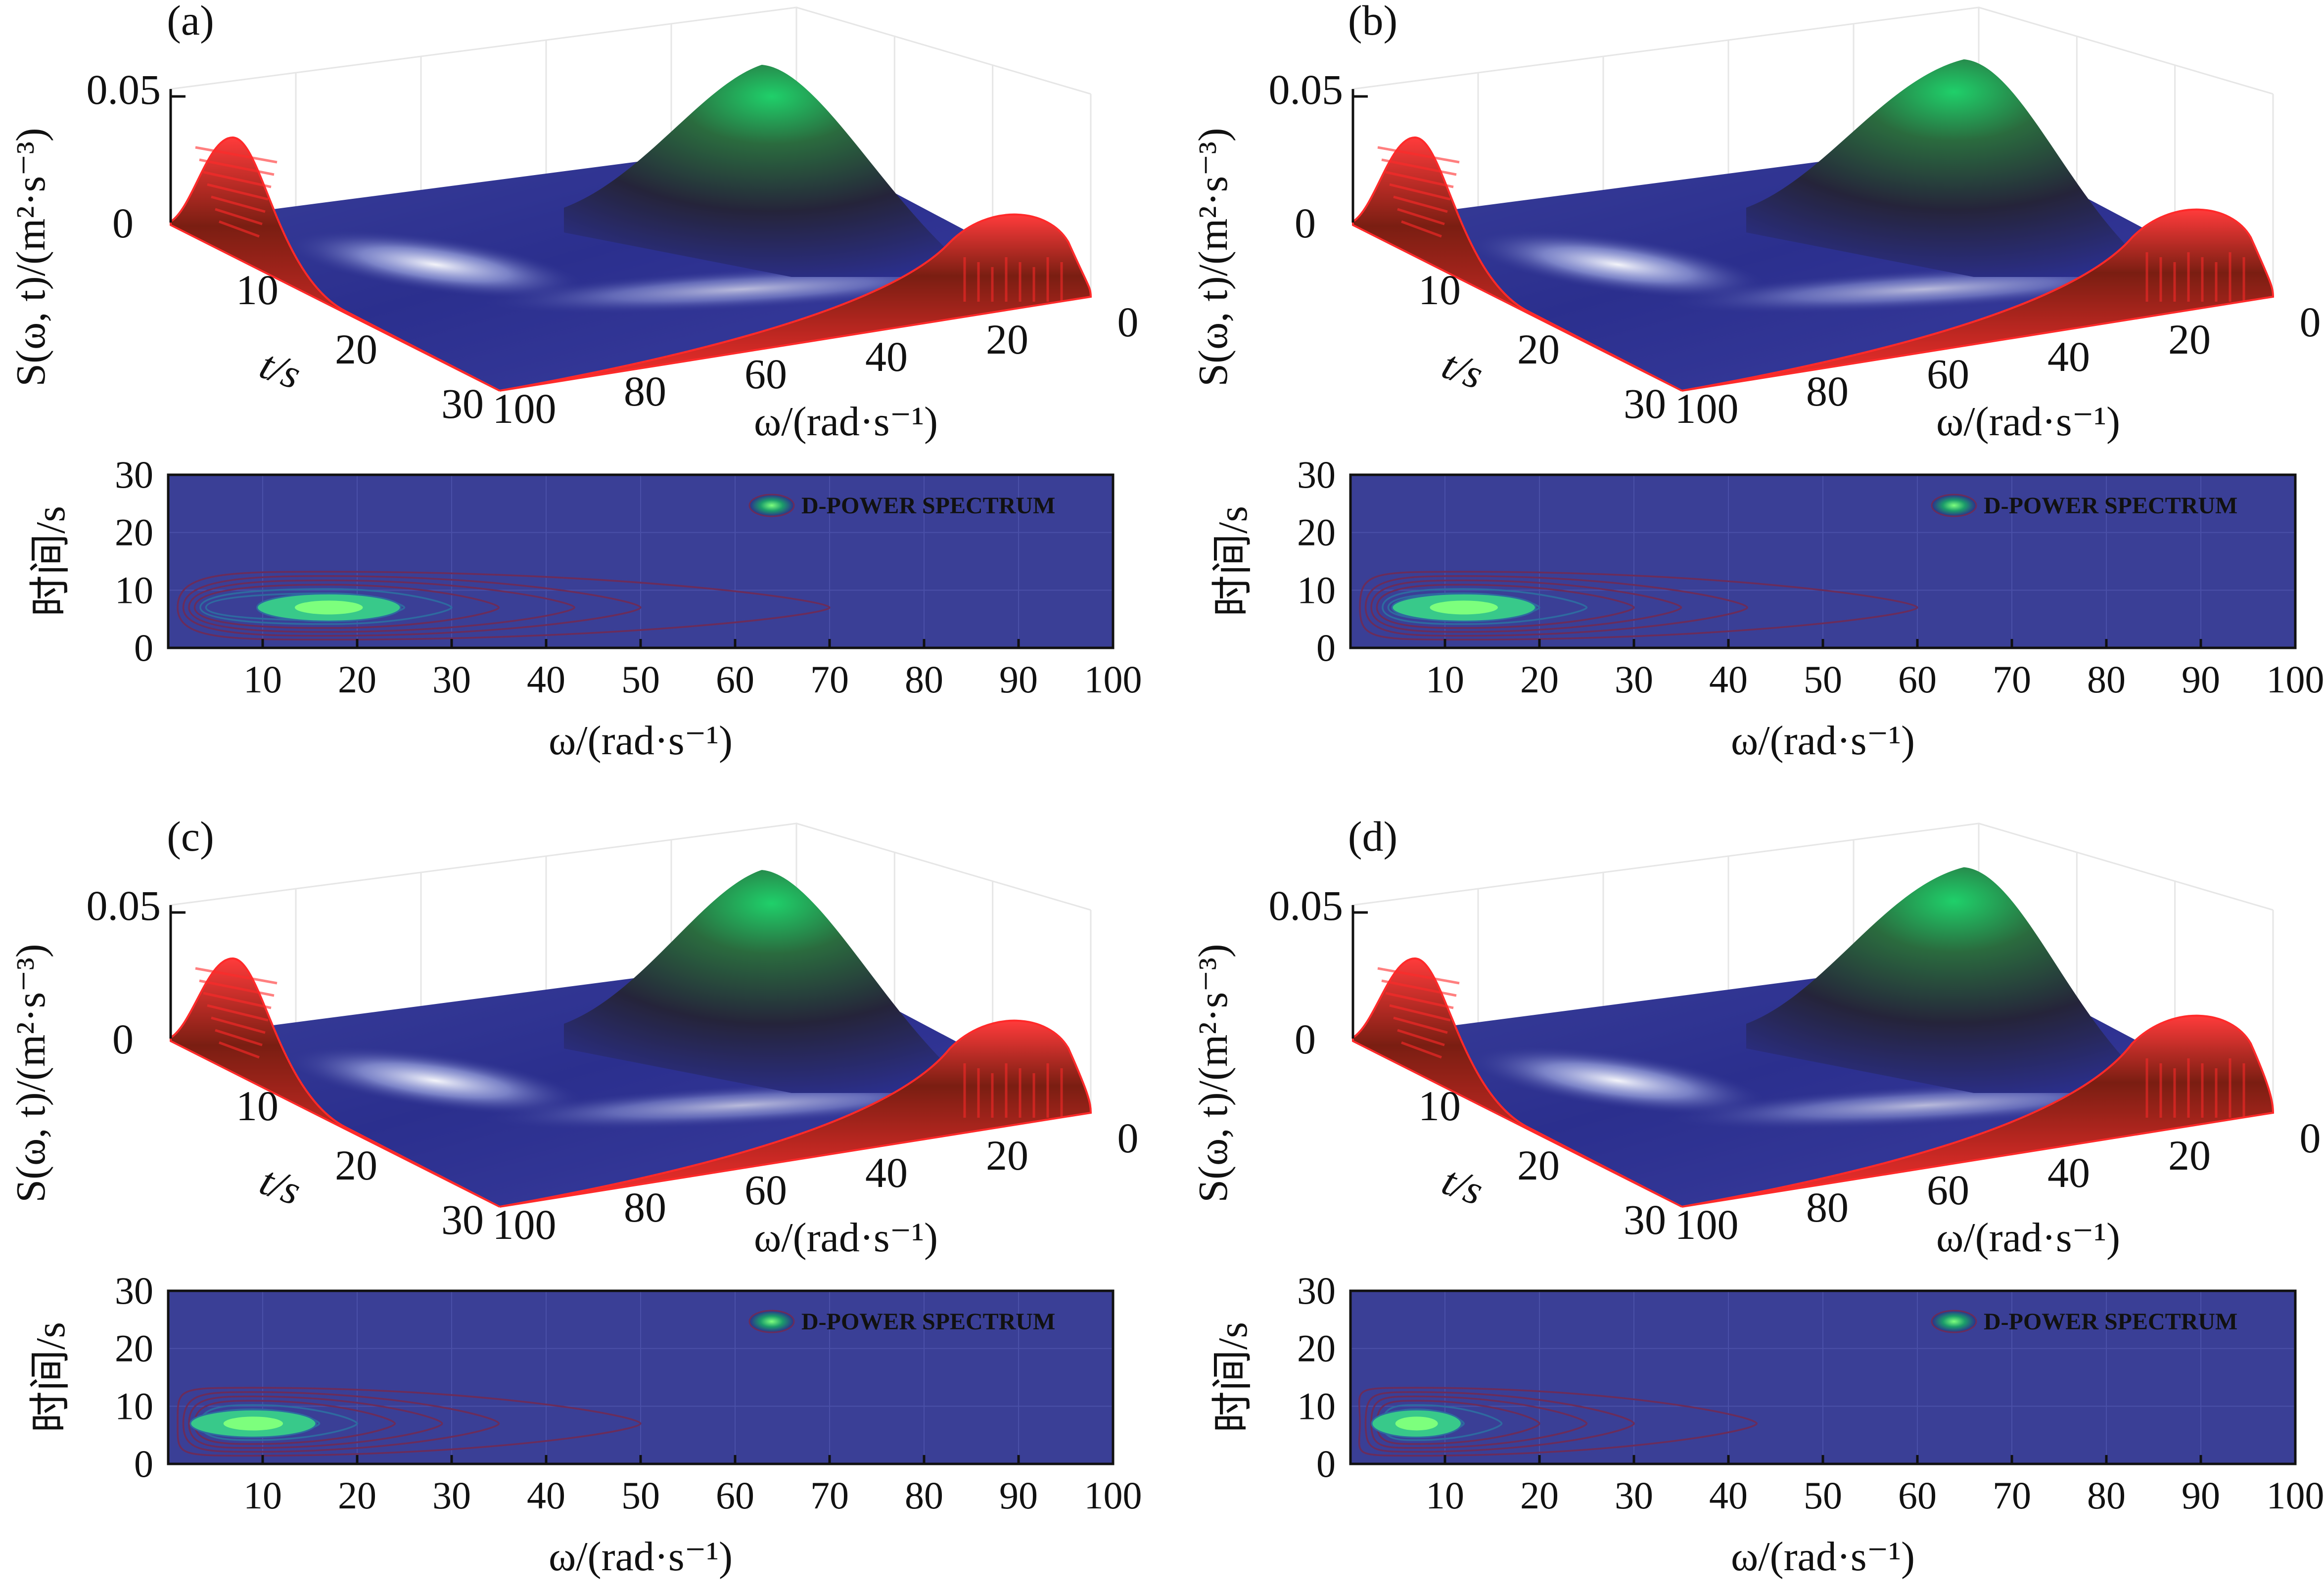  I want to click on w-tick-label: 0, so click(2310, 322).